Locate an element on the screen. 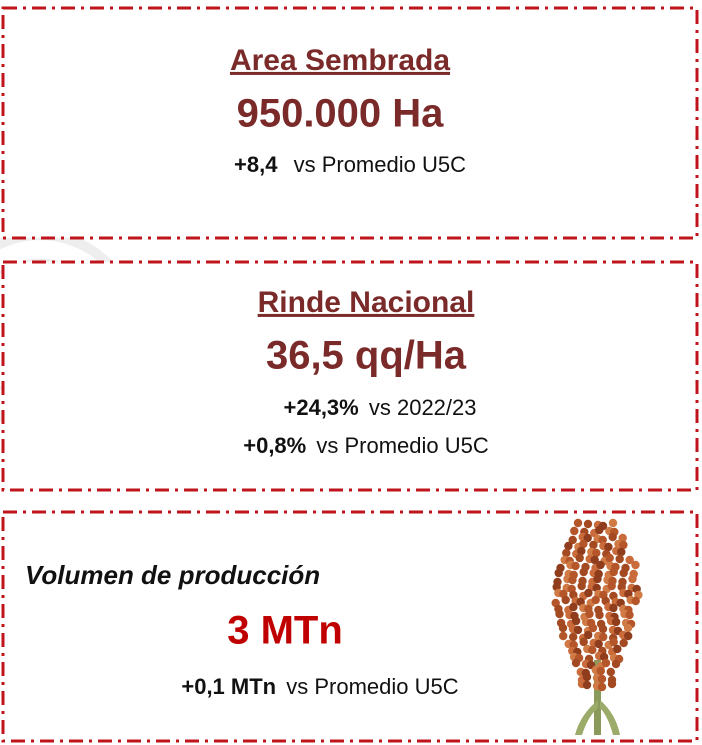  sorghum-illustration is located at coordinates (597, 626).